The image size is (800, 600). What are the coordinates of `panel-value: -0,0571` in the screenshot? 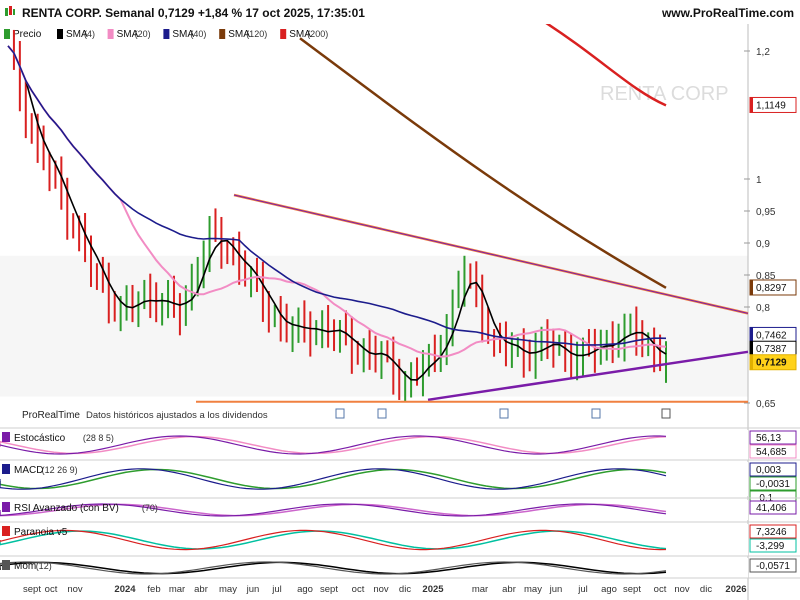 It's located at (773, 565).